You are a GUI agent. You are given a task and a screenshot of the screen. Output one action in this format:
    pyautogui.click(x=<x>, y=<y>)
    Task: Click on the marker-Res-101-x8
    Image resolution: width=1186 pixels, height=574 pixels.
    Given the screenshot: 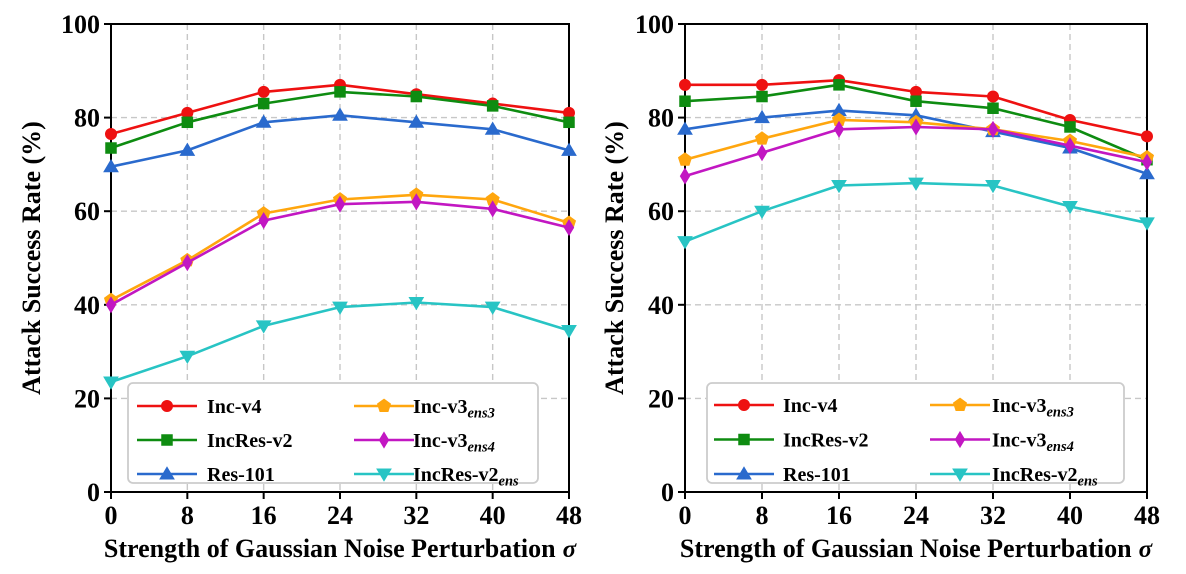 What is the action you would take?
    pyautogui.click(x=762, y=116)
    